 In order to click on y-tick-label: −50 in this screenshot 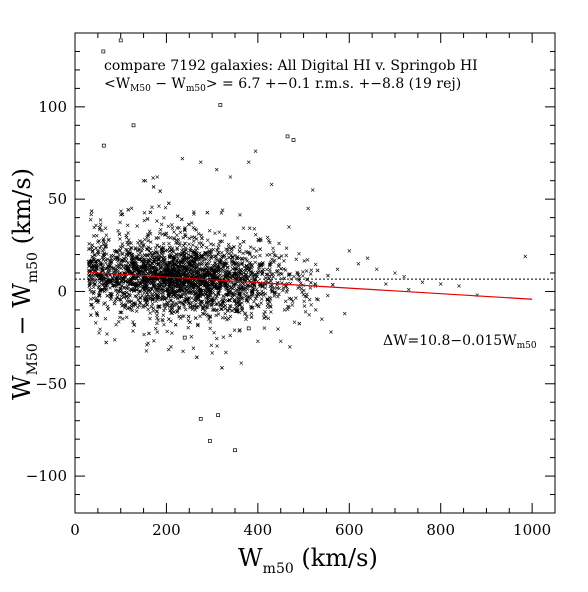, I will do `click(51, 384)`.